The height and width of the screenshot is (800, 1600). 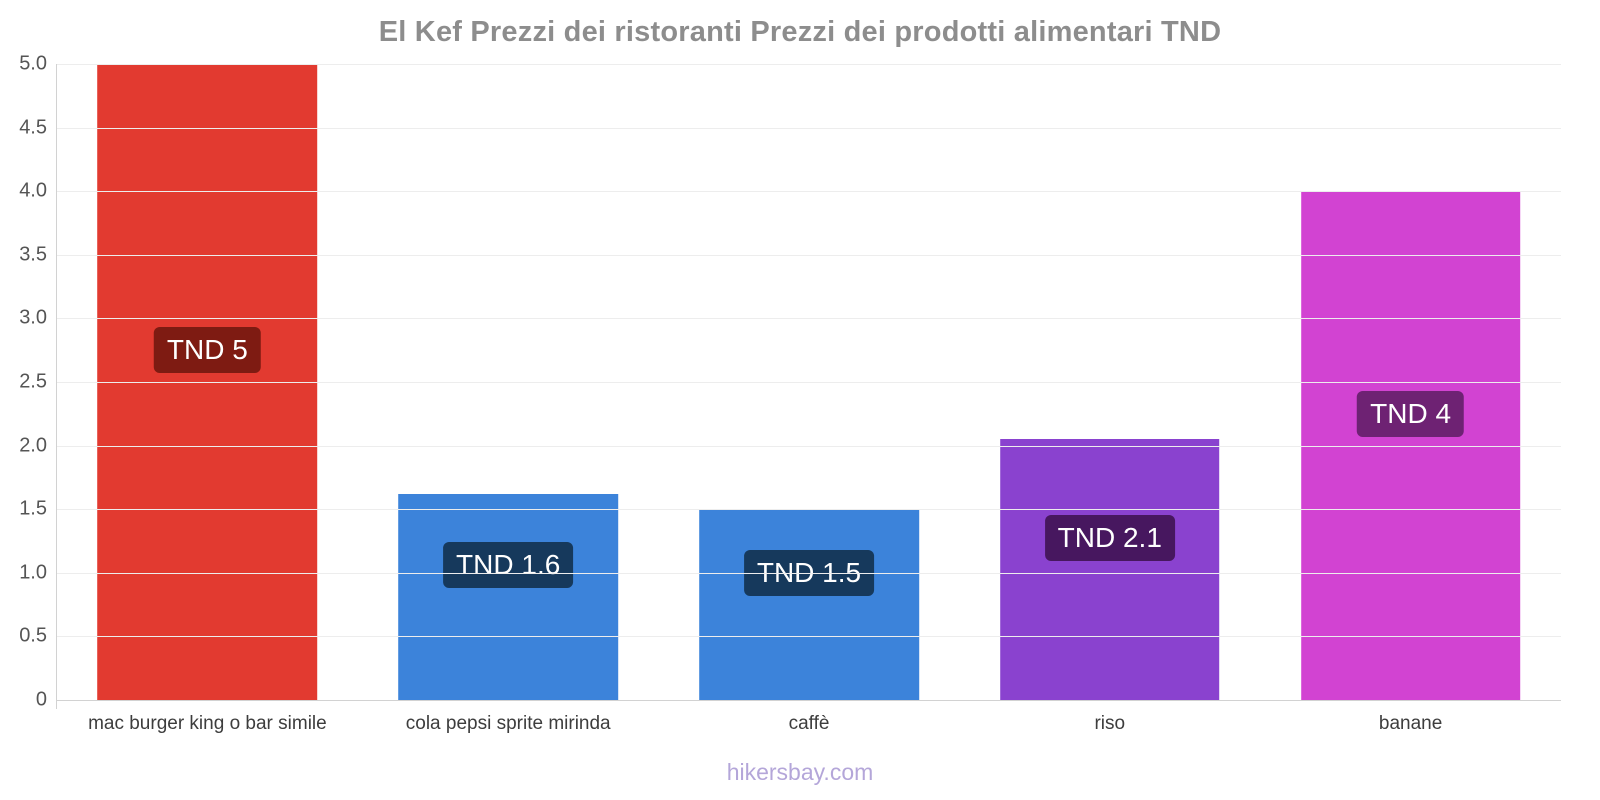 What do you see at coordinates (508, 596) in the screenshot?
I see `bar-2: TND 1.6` at bounding box center [508, 596].